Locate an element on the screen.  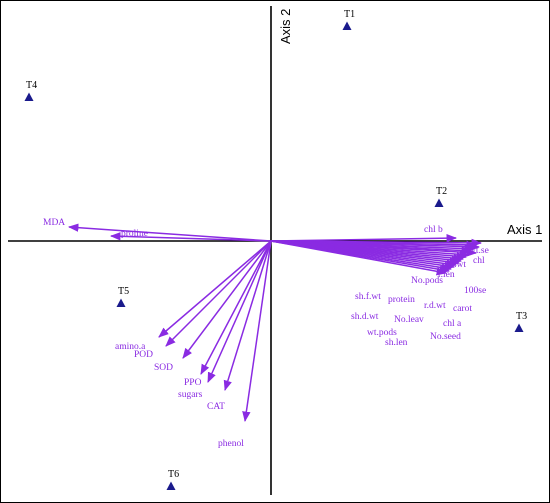
variable-label: No.leav is located at coordinates (409, 320).